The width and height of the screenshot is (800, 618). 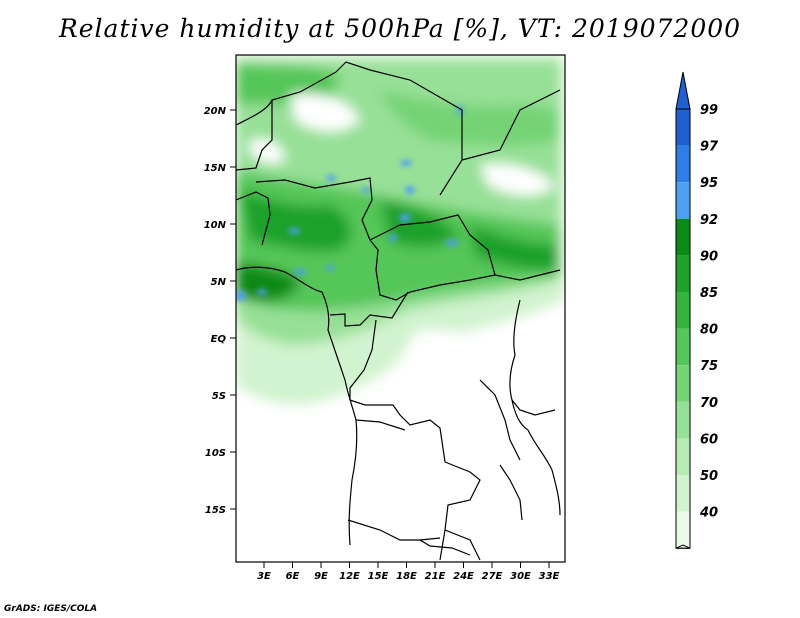 I want to click on colorbar-frame, so click(x=683, y=328).